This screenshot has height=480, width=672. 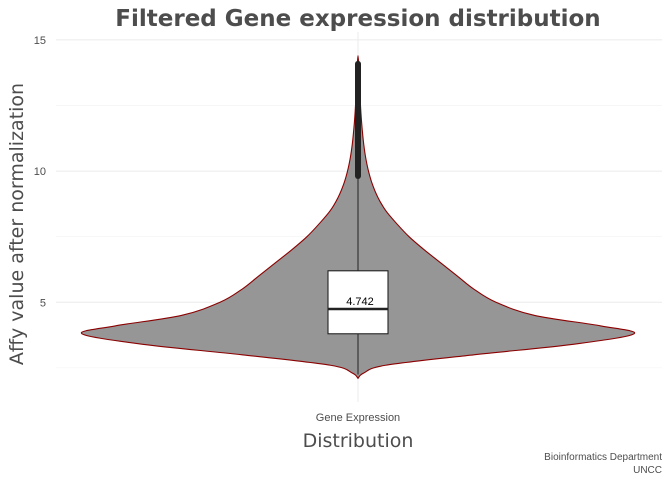 I want to click on y-tick-label: 10, so click(x=40, y=172).